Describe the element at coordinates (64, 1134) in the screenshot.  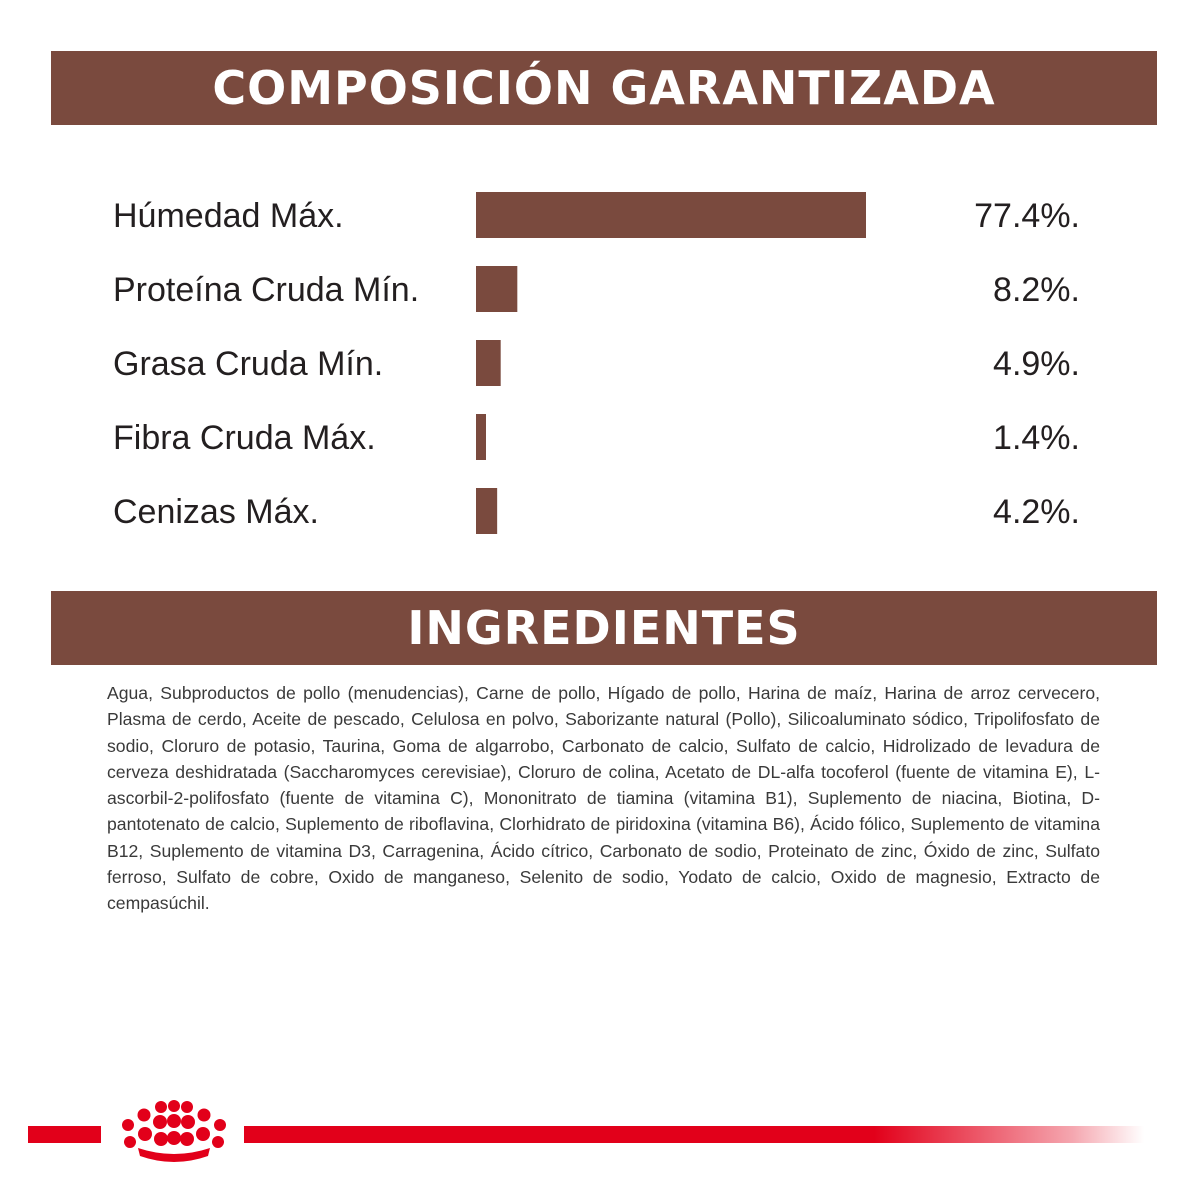
I see `footer-red-line-left` at that location.